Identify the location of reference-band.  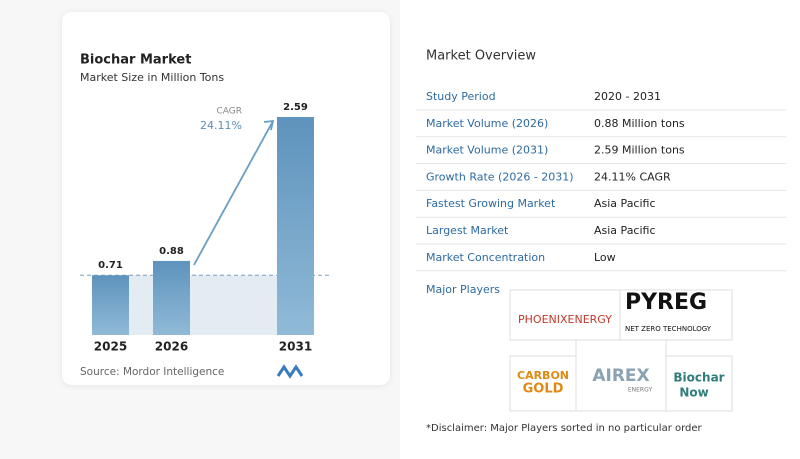
(203, 305).